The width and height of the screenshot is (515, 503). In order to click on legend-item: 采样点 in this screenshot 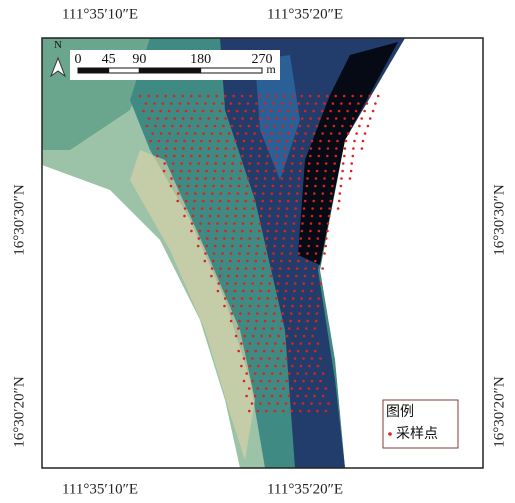, I will do `click(417, 434)`.